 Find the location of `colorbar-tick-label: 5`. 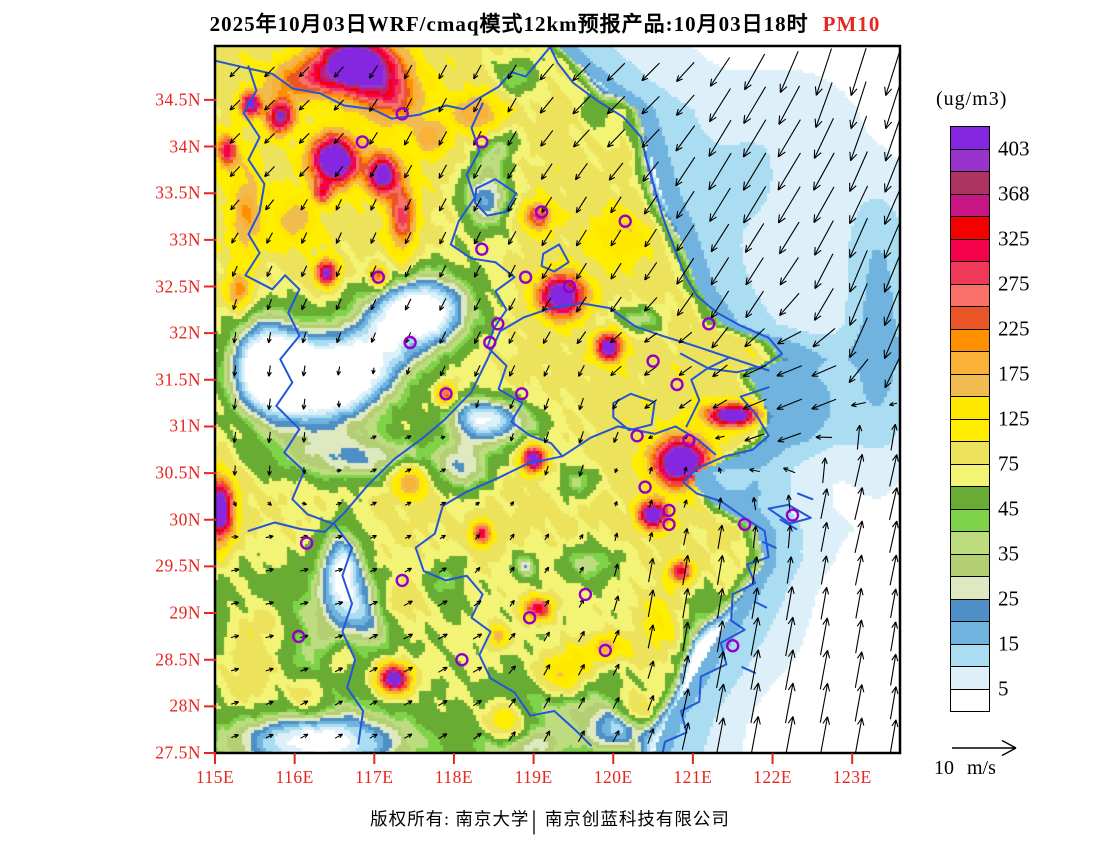

colorbar-tick-label: 5 is located at coordinates (1003, 688).